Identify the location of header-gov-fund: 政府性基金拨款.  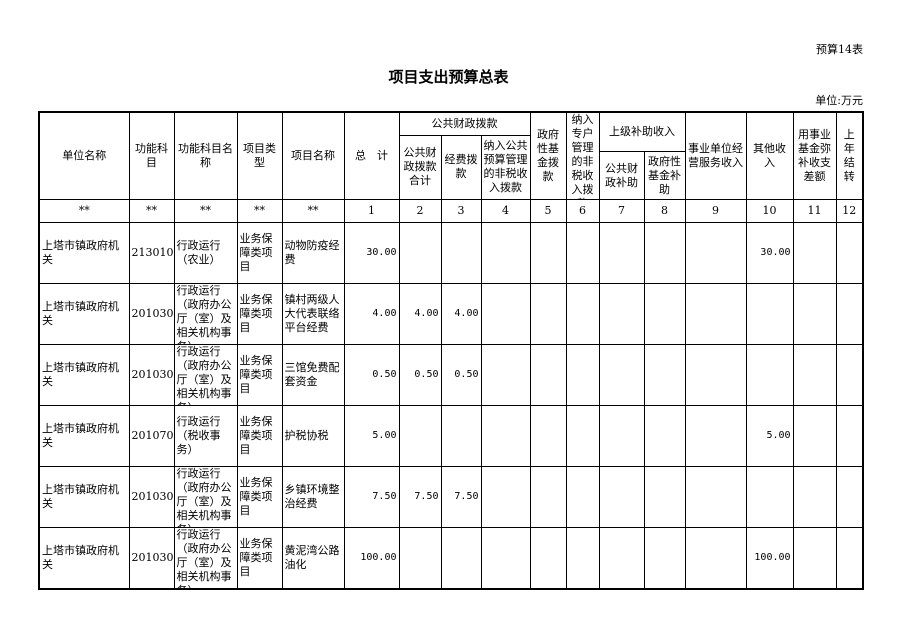
(548, 155).